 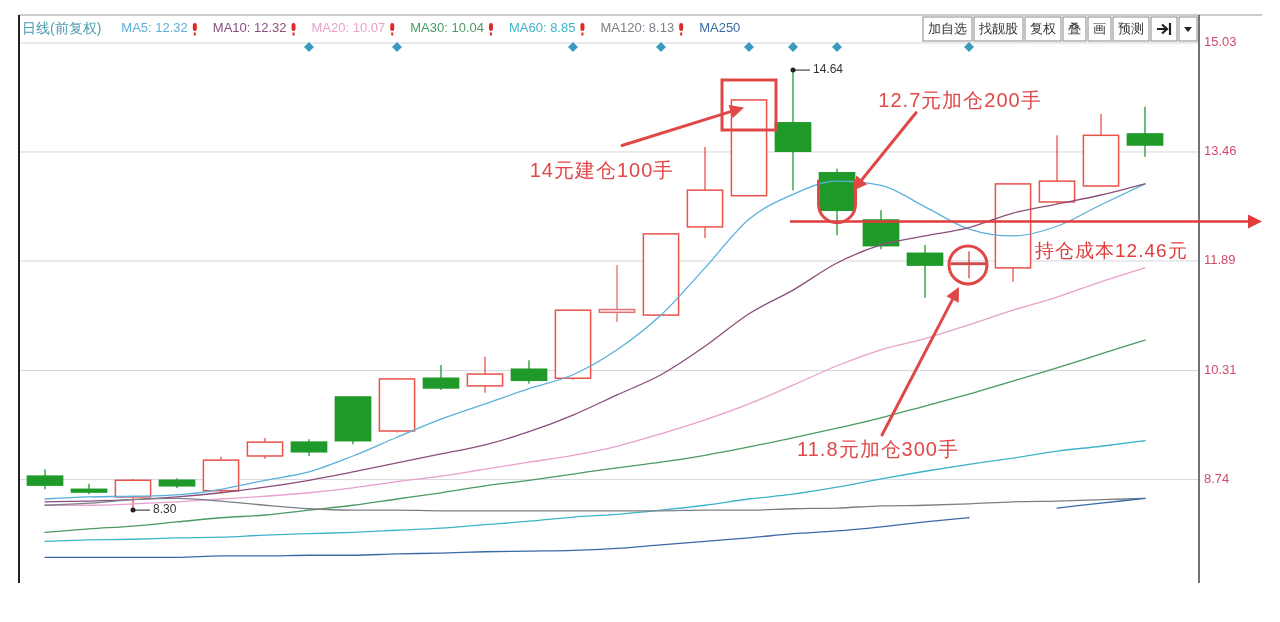 I want to click on text: 加自选, so click(x=947, y=28).